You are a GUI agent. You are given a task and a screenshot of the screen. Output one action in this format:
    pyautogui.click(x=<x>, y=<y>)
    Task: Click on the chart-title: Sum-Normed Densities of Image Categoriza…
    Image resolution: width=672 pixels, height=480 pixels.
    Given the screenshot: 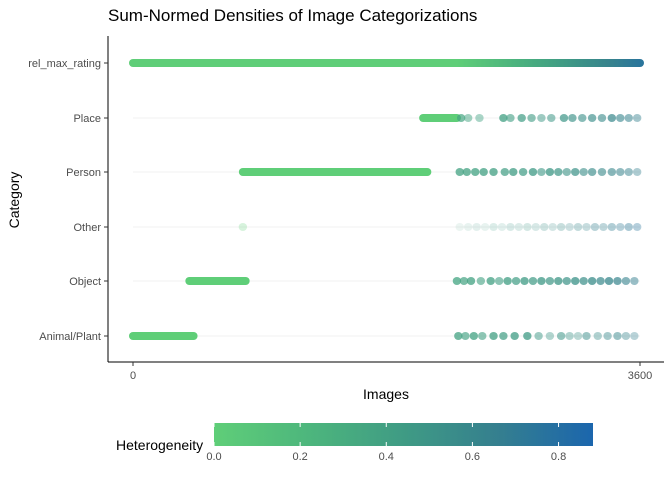 What is the action you would take?
    pyautogui.click(x=292, y=15)
    